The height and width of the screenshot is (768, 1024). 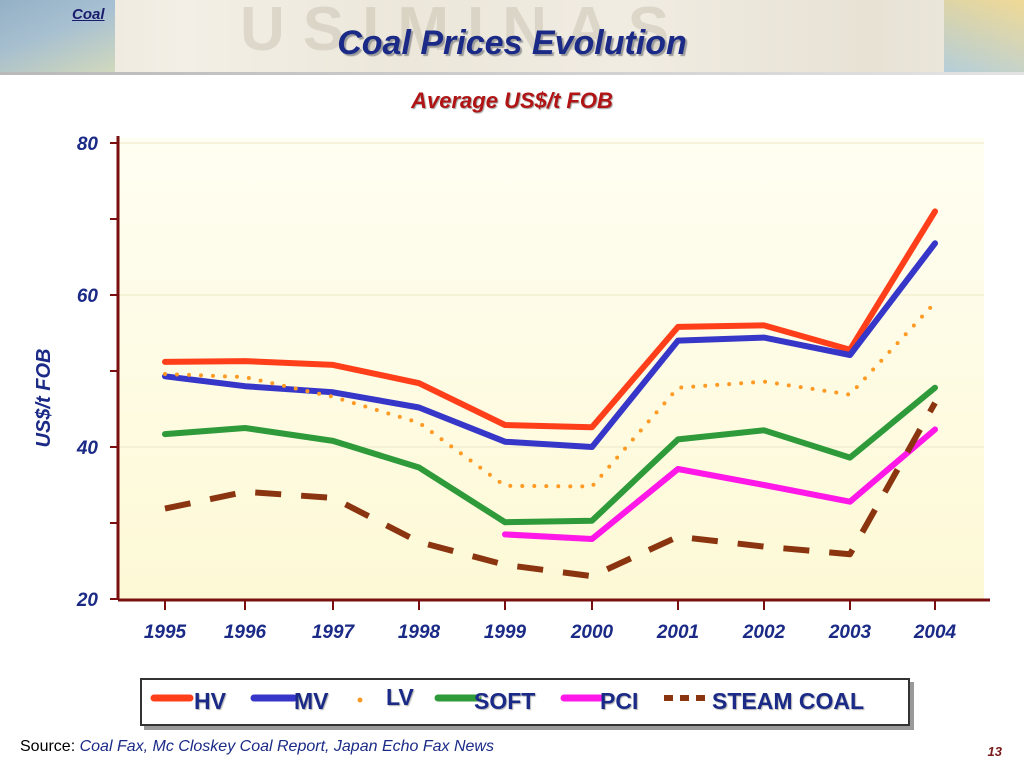 What do you see at coordinates (984, 36) in the screenshot?
I see `flag-decoration-right` at bounding box center [984, 36].